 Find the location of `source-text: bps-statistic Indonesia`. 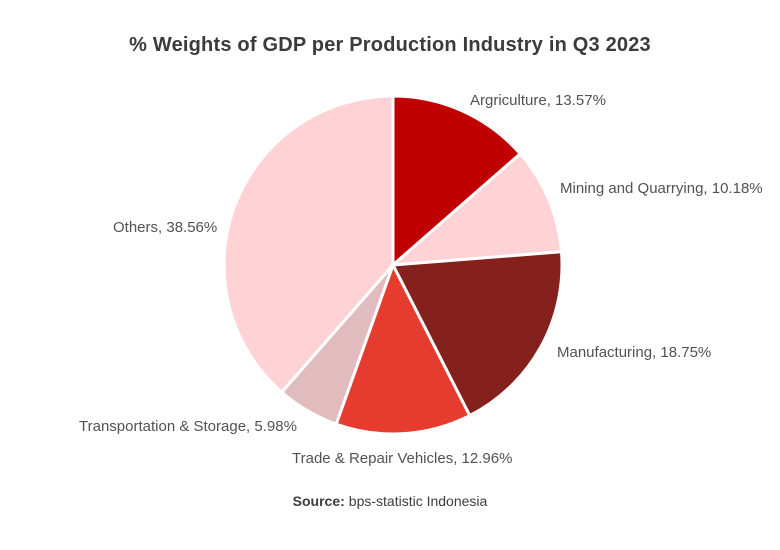

source-text: bps-statistic Indonesia is located at coordinates (418, 501).